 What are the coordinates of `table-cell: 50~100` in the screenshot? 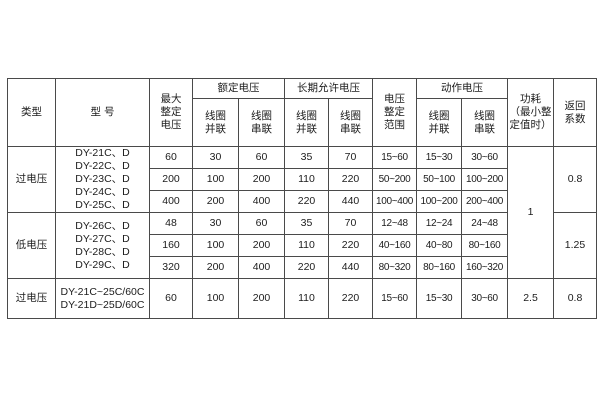 It's located at (439, 179).